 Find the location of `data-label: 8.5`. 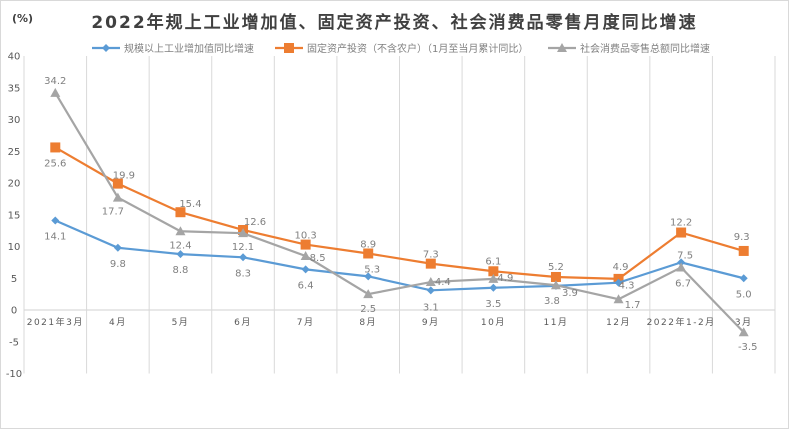

data-label: 8.5 is located at coordinates (318, 258).